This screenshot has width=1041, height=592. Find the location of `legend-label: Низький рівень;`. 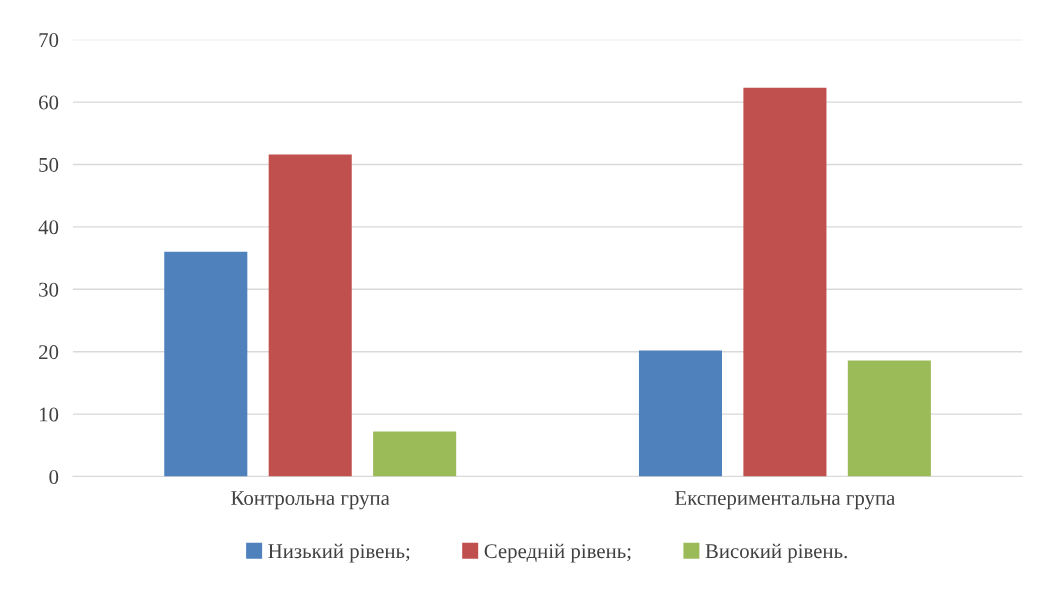

legend-label: Низький рівень; is located at coordinates (339, 553).